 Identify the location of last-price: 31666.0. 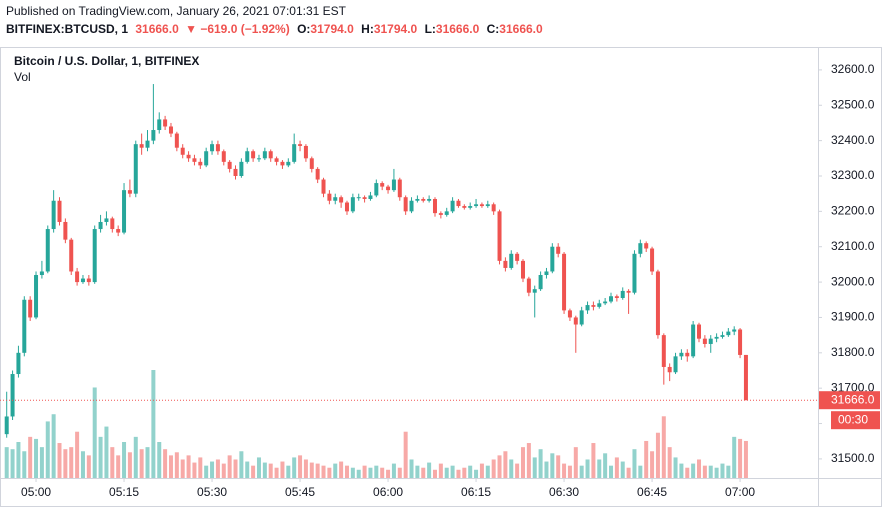
(157, 29).